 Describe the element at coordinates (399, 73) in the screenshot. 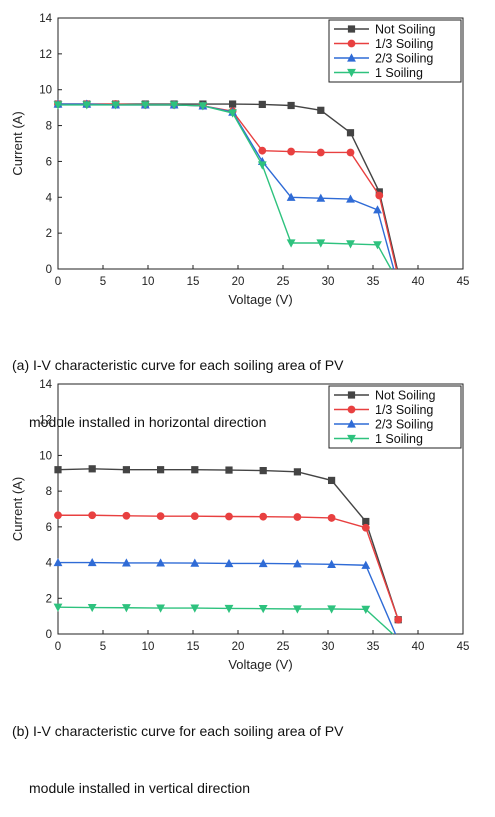

I see `legend-entry: 1 Soiling` at that location.